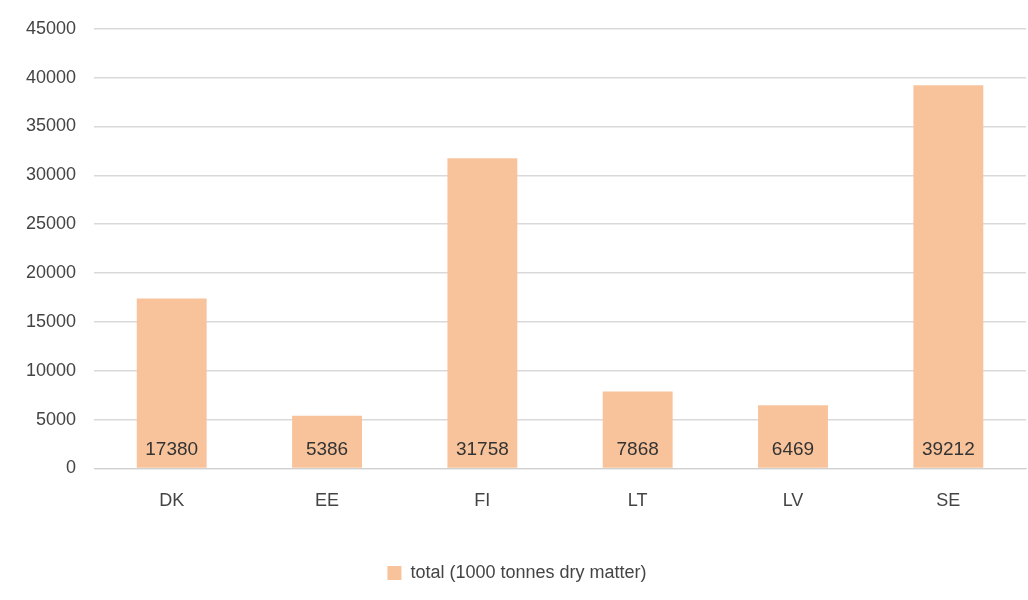 The image size is (1028, 600). Describe the element at coordinates (637, 500) in the screenshot. I see `x-tick-label: LT` at that location.